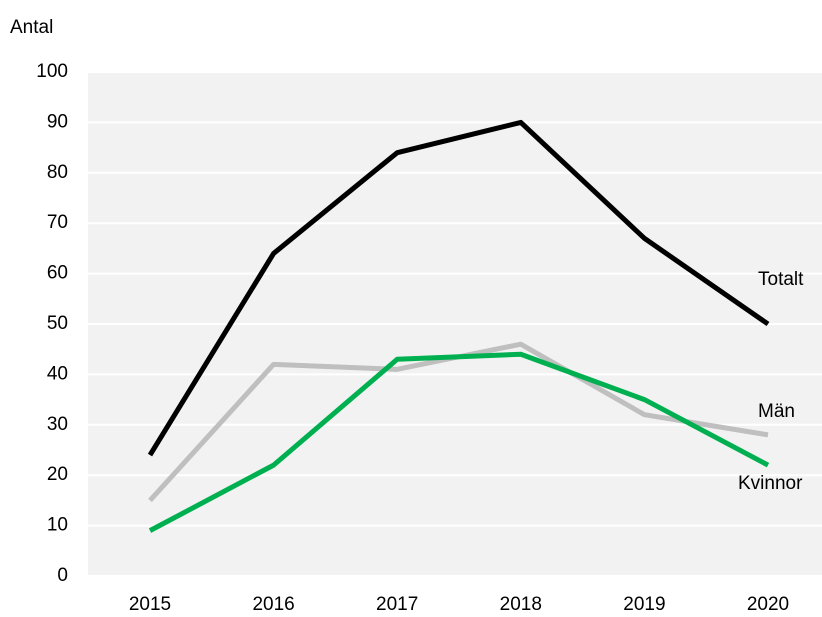  I want to click on x-tick-label: 2016, so click(273, 604).